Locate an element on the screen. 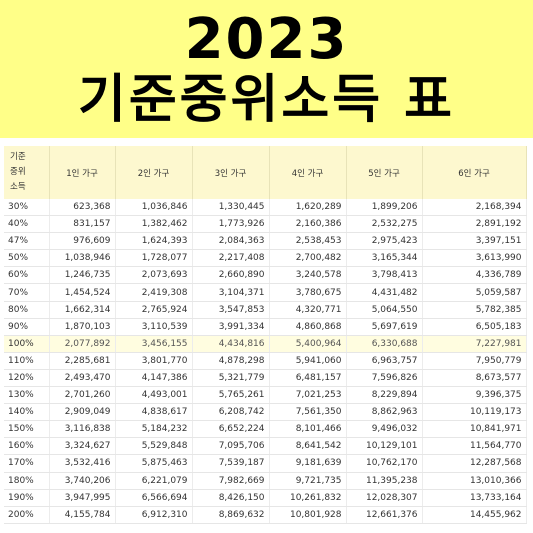 The height and width of the screenshot is (533, 533). income-cell: 10,801,928 is located at coordinates (308, 515).